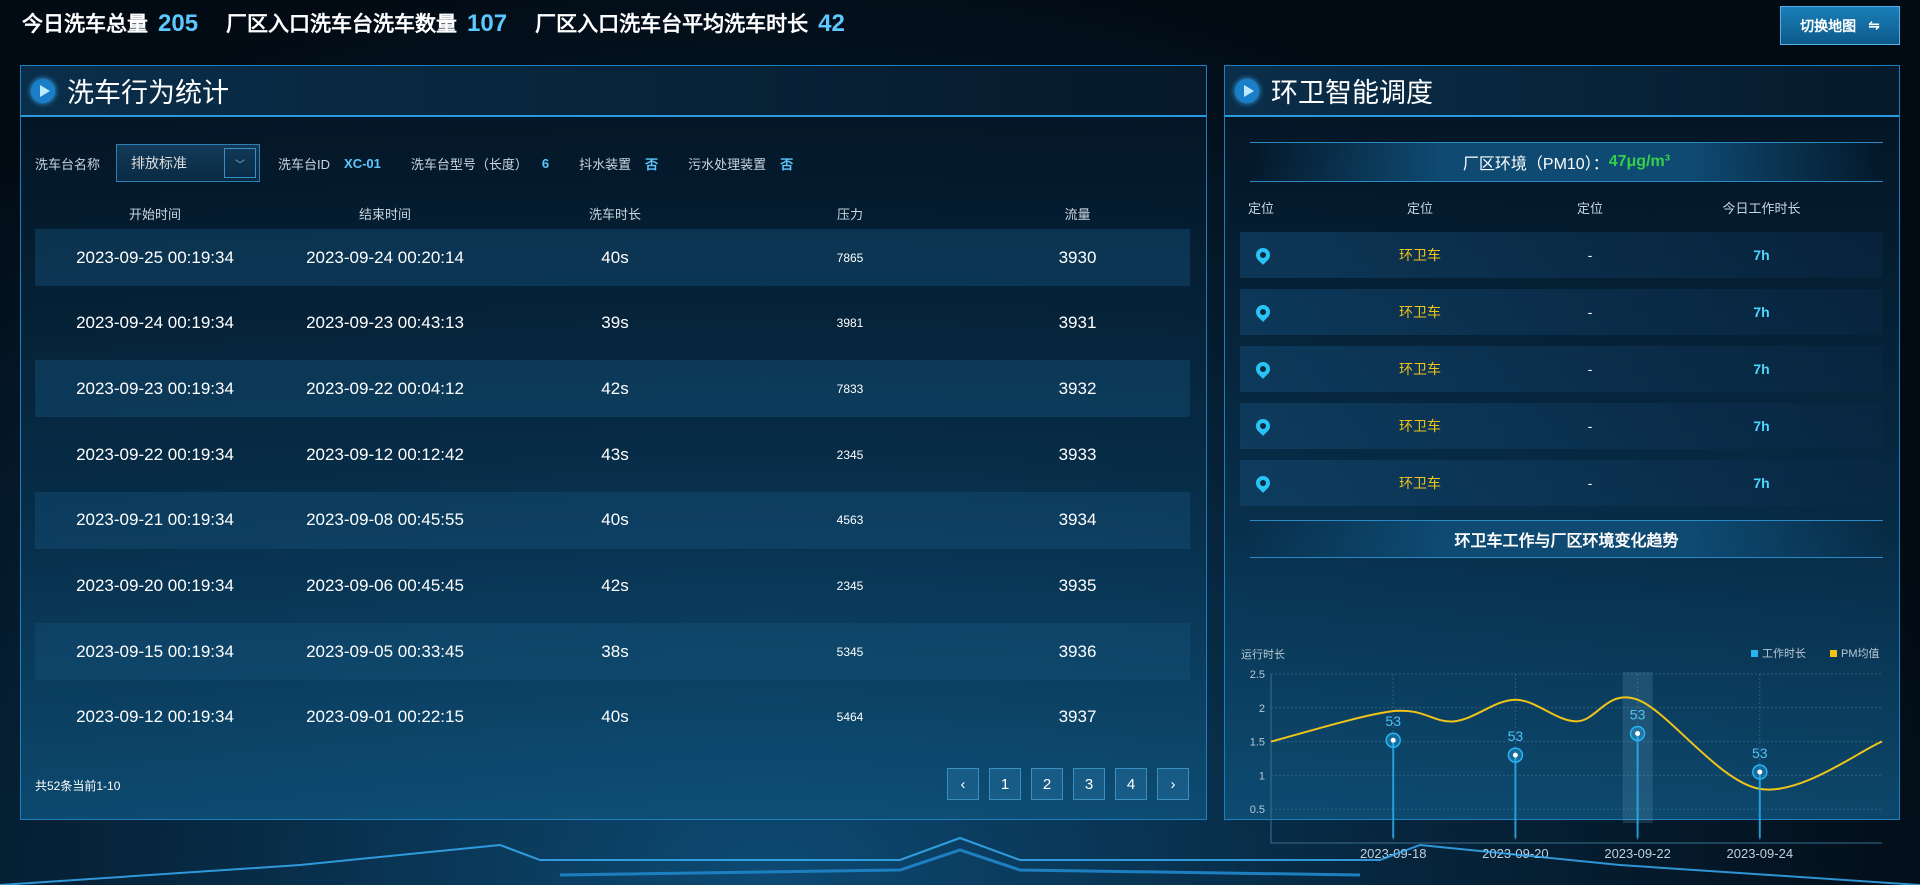 The image size is (1920, 885). I want to click on next-page-button: ›, so click(1173, 784).